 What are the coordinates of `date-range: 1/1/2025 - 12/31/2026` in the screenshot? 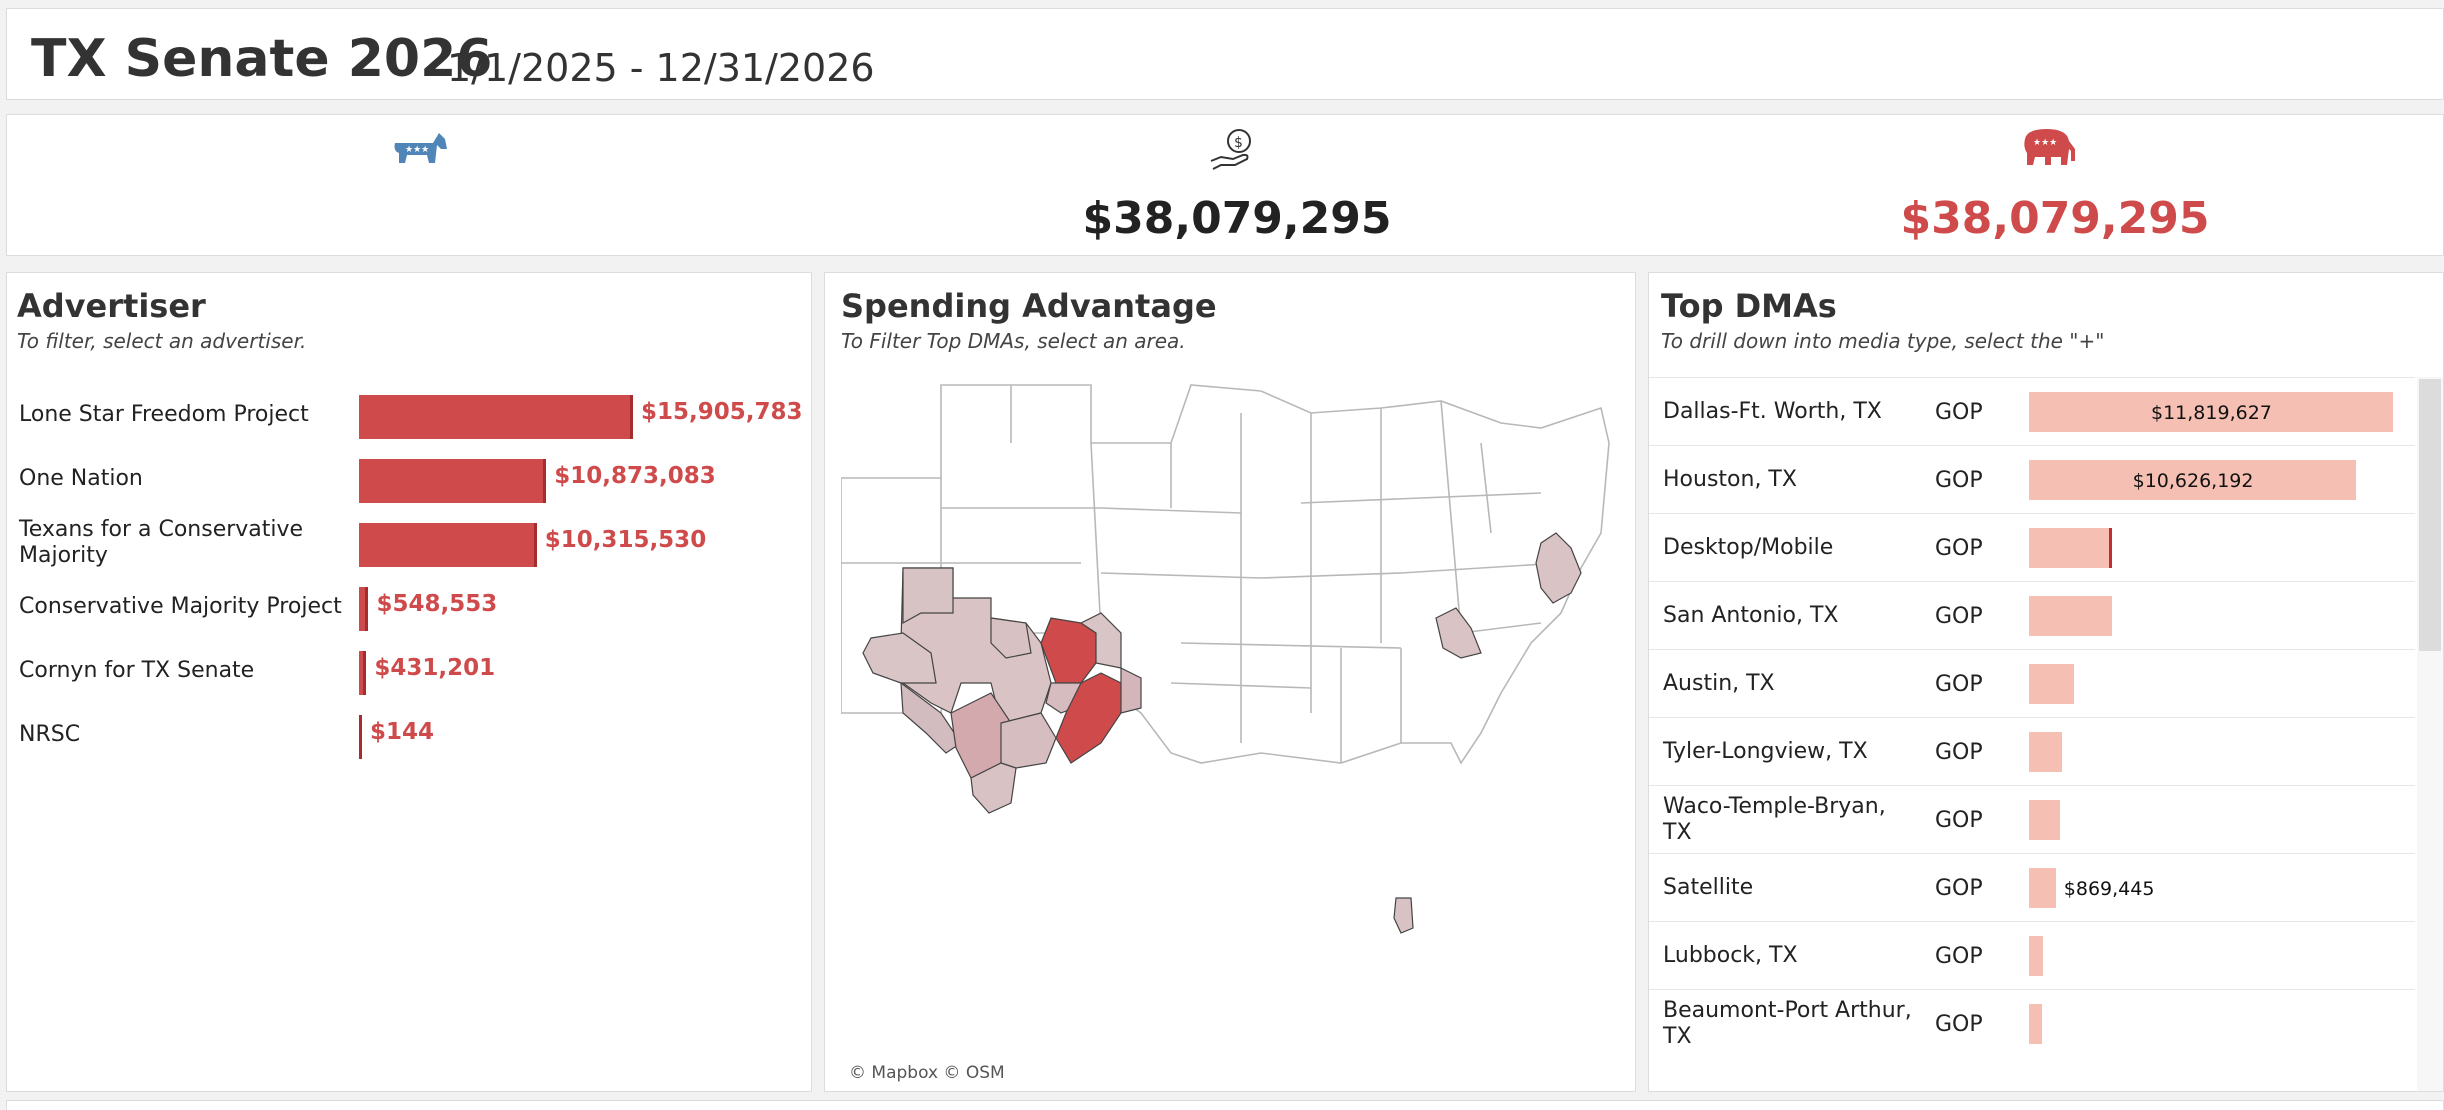 It's located at (661, 68).